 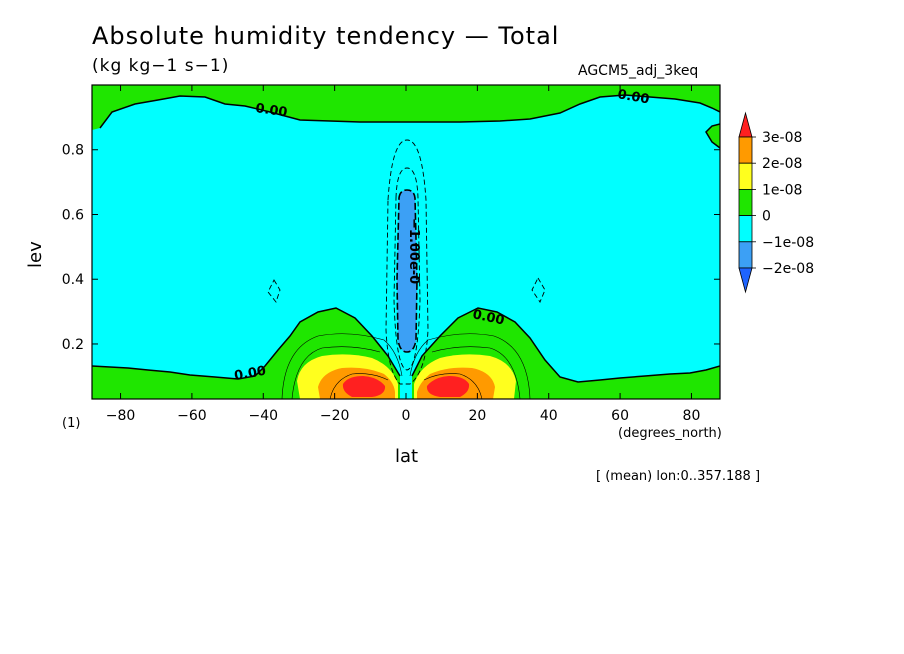 What do you see at coordinates (364, 386) in the screenshot?
I see `fill-left-red` at bounding box center [364, 386].